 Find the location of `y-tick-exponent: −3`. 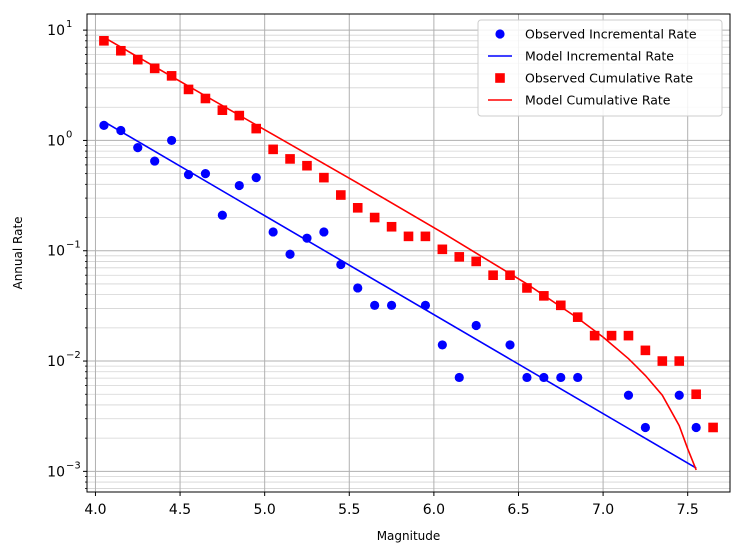

y-tick-exponent: −3 is located at coordinates (73, 465).